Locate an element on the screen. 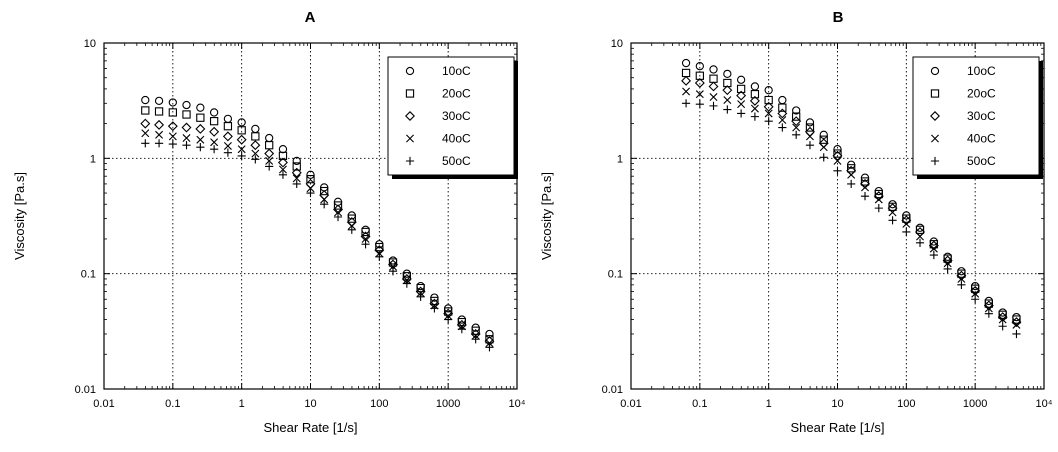  legend-box is located at coordinates (451, 116).